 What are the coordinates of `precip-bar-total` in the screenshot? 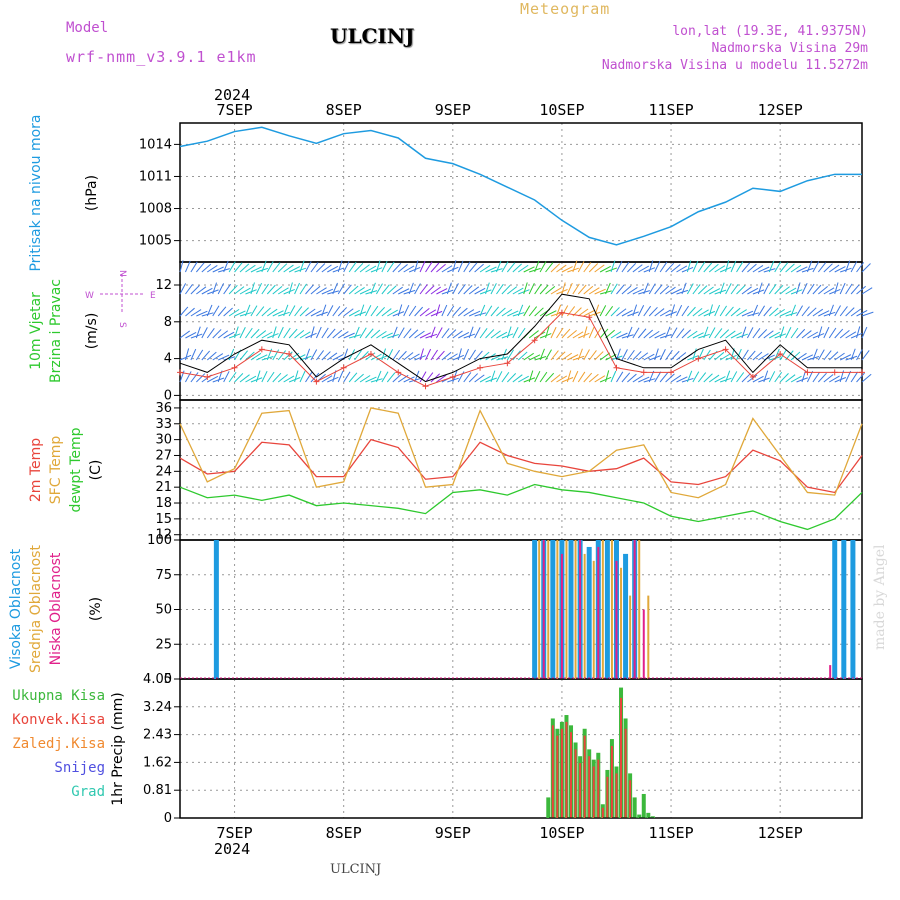 It's located at (648, 815).